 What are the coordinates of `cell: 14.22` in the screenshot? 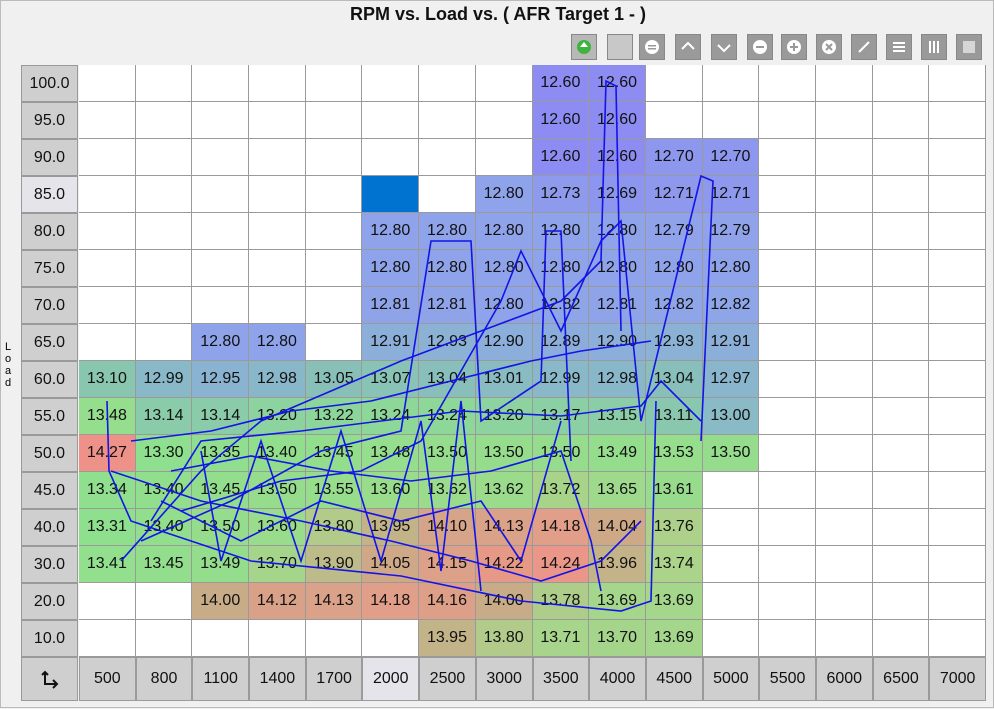 It's located at (504, 564).